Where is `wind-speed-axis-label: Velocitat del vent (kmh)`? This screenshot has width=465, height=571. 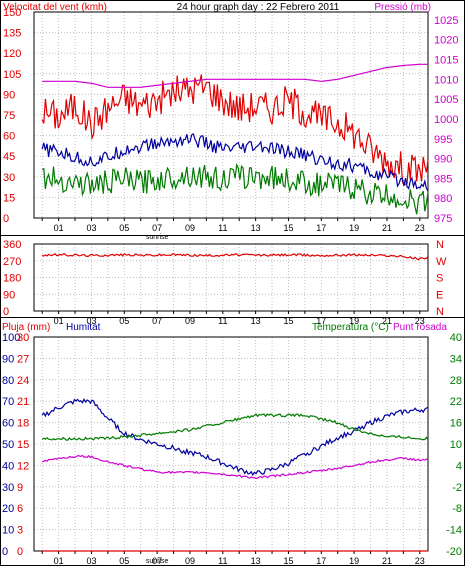 wind-speed-axis-label: Velocitat del vent (kmh) is located at coordinates (55, 7).